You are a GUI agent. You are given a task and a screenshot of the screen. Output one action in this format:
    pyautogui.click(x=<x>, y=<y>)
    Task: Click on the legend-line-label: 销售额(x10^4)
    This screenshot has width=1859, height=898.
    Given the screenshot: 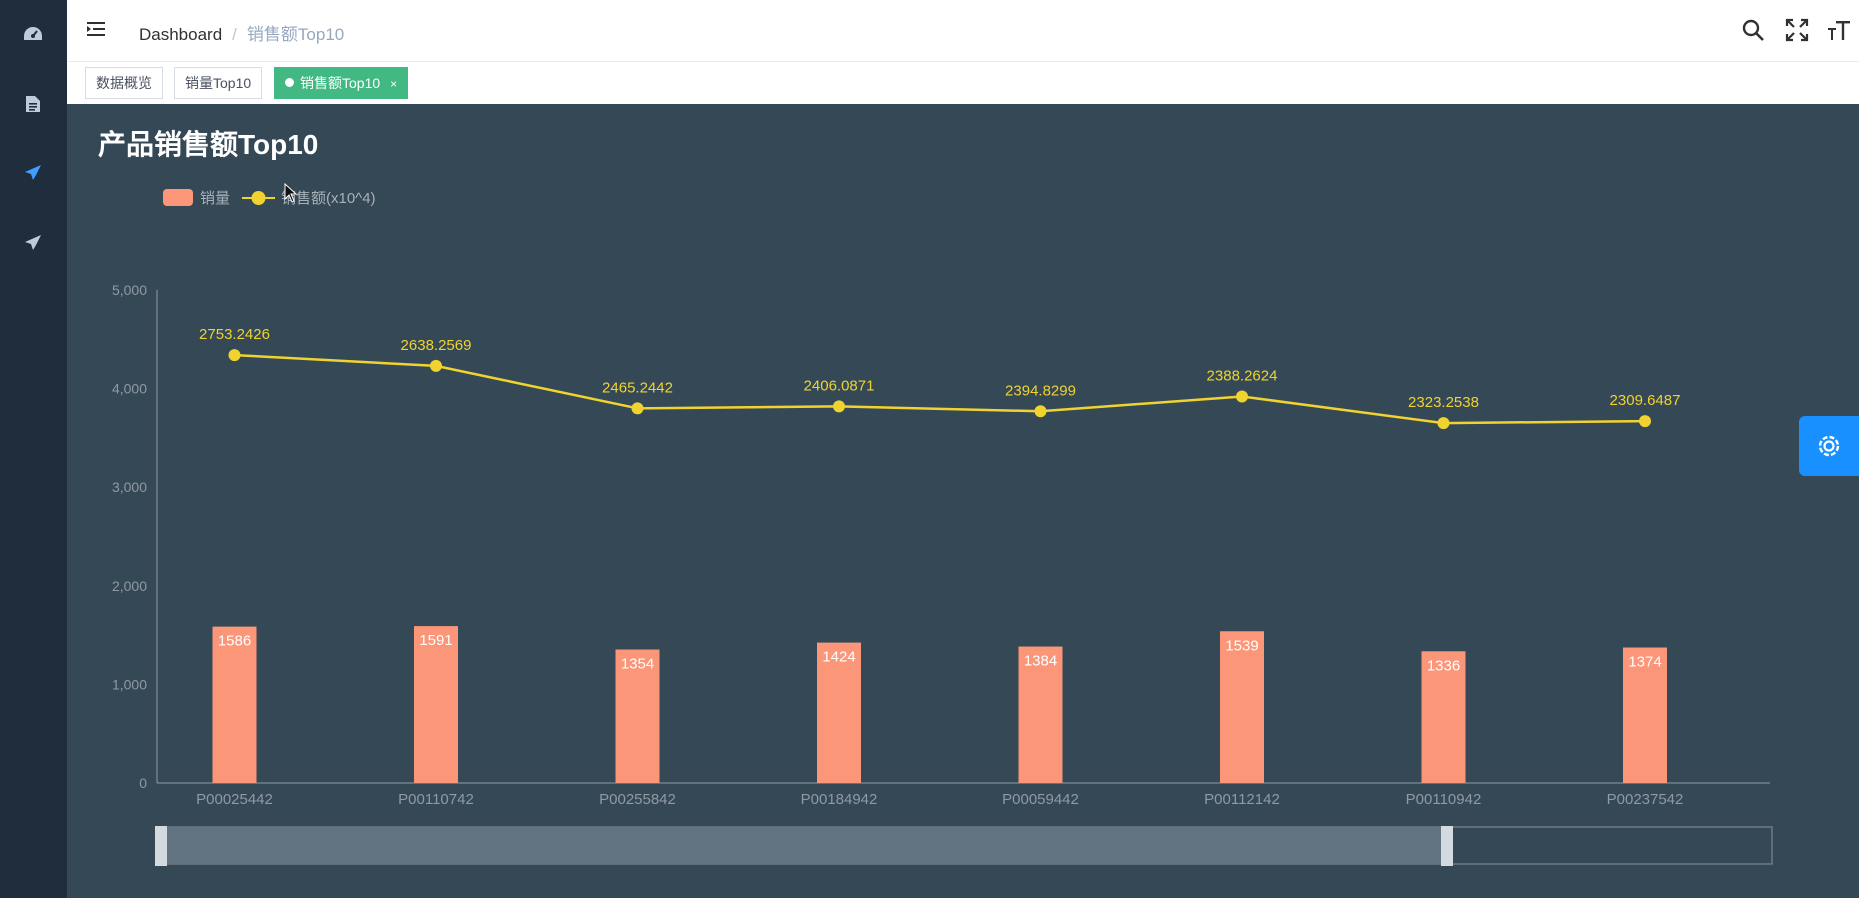 What is the action you would take?
    pyautogui.click(x=328, y=198)
    